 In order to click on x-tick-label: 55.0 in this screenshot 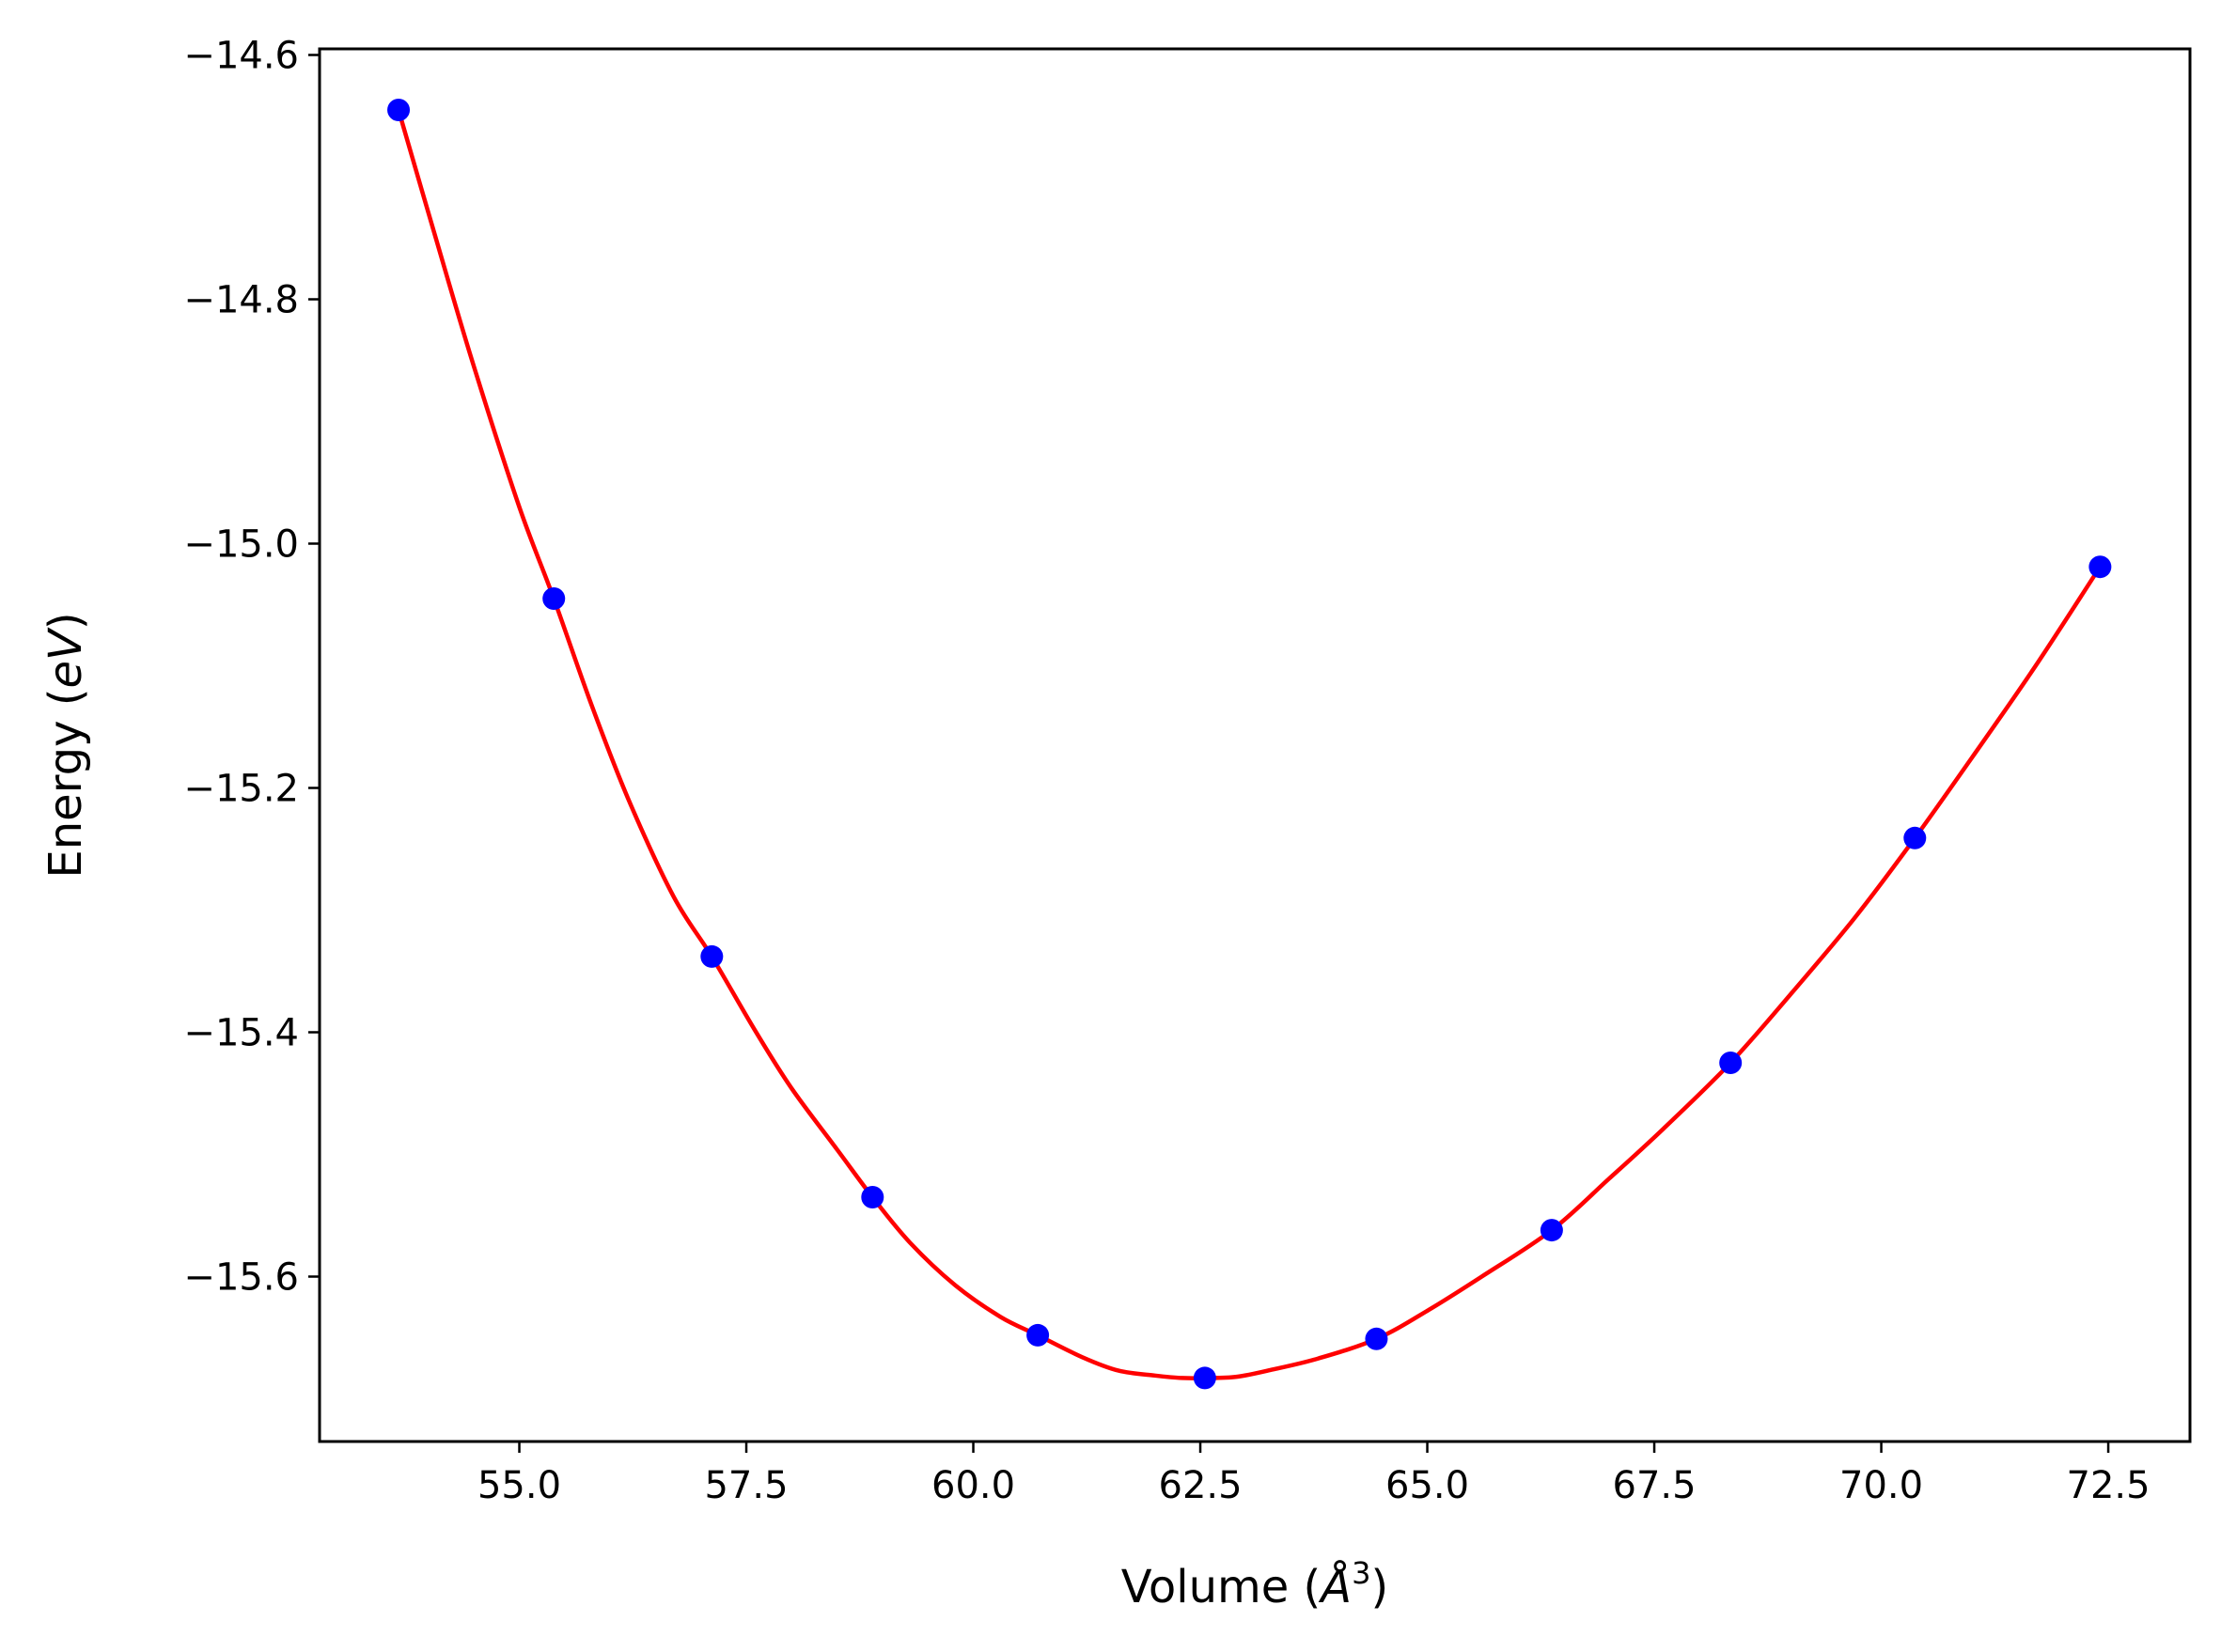, I will do `click(519, 1485)`.